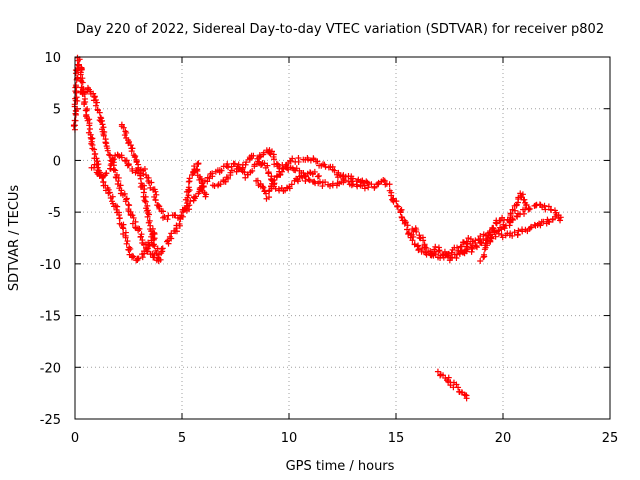  Describe the element at coordinates (75, 438) in the screenshot. I see `x-tick-label: 0` at that location.